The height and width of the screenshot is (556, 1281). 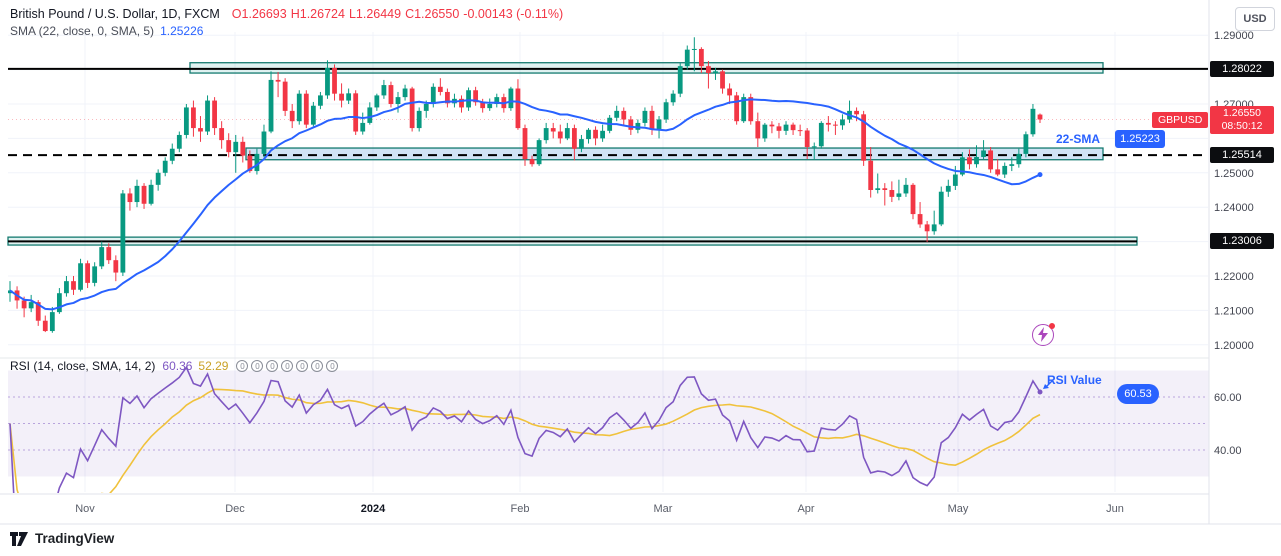 I want to click on time-axis-labels: Nov Dec 2024 Feb Mar Apr May Jun, so click(x=599, y=509).